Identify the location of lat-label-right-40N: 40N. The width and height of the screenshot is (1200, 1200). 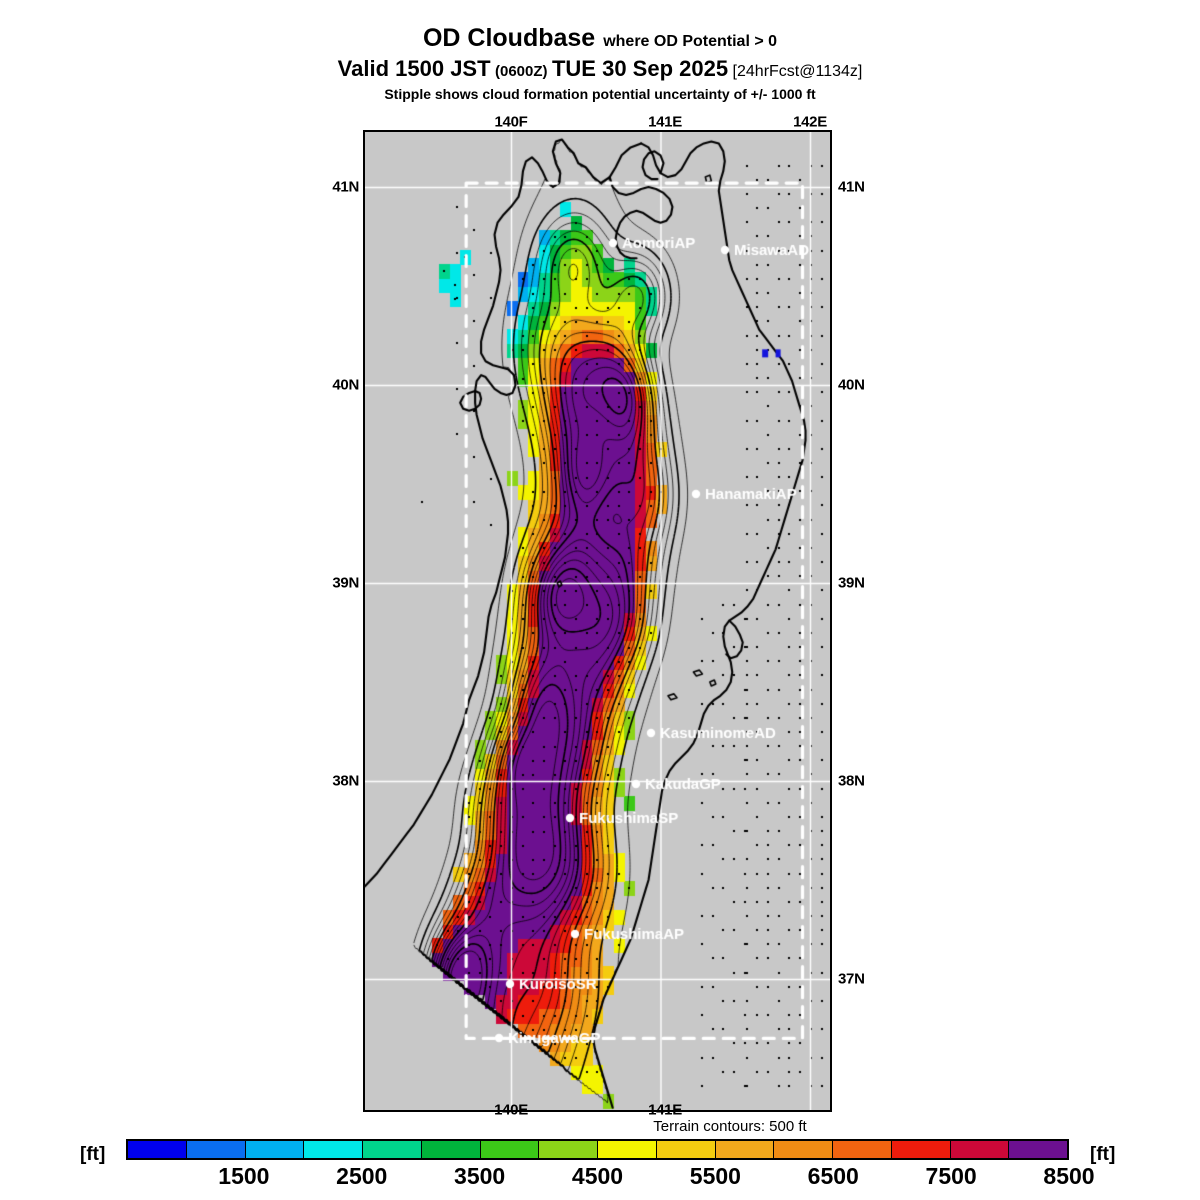
(851, 385).